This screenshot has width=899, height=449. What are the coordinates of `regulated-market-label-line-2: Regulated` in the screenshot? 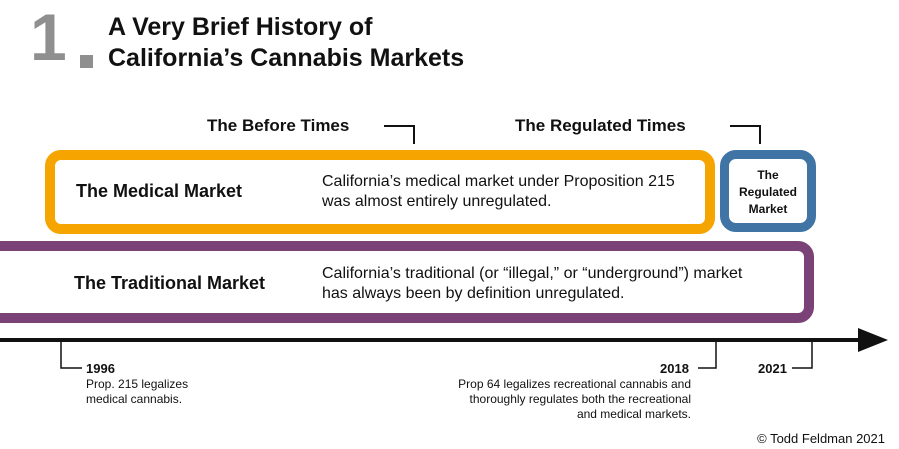 It's located at (767, 192).